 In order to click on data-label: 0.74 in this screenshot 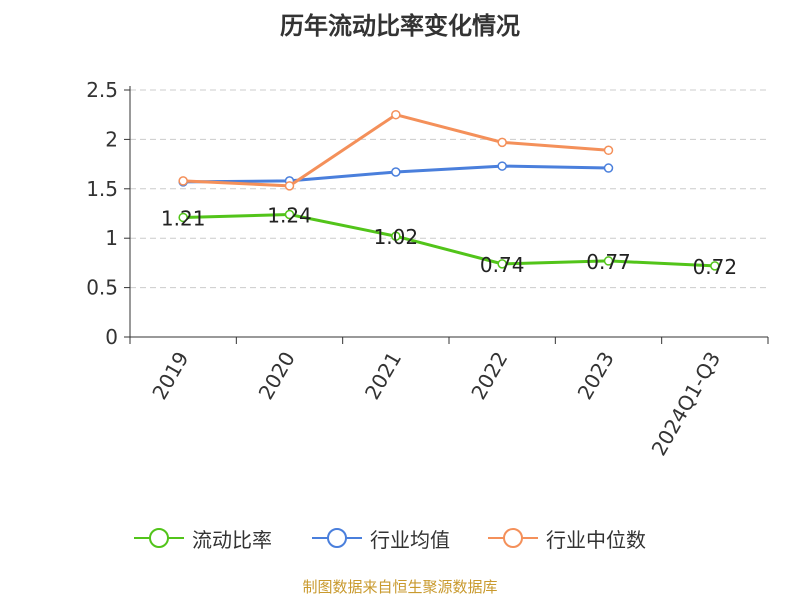, I will do `click(502, 265)`.